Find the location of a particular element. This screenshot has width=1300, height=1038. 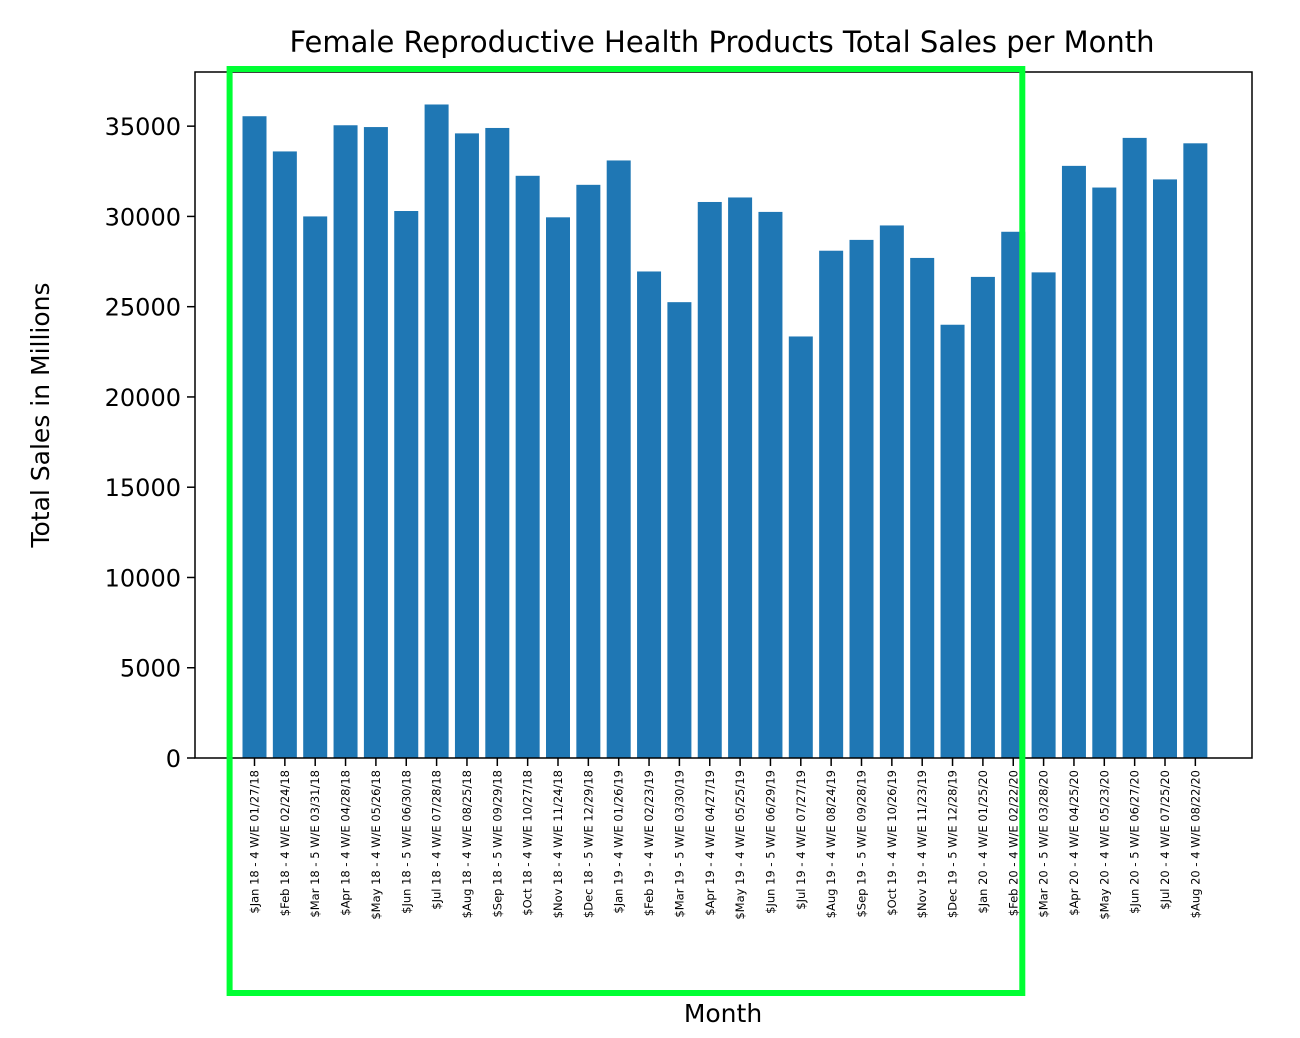

x-tick-label: $Apr 20 - 4 W/E 04/25/20 is located at coordinates (1074, 843).